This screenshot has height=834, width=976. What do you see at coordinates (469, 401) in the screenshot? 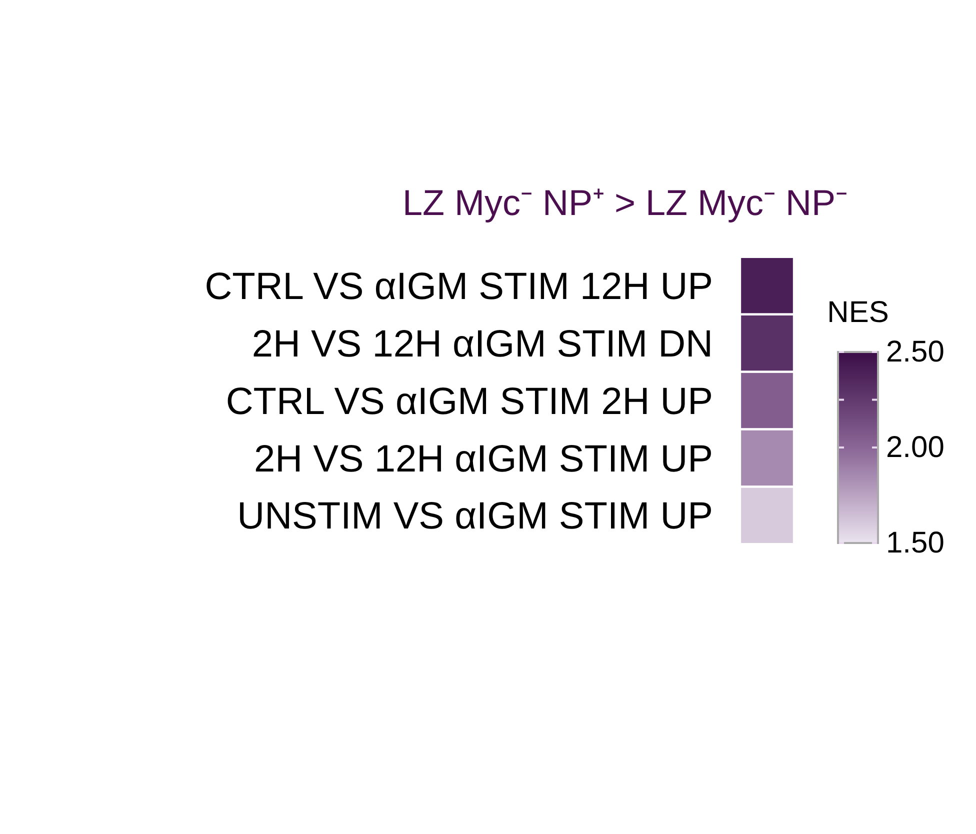
I see `y-tick-label: CTRL VS αIGM STIM 2H UP` at bounding box center [469, 401].